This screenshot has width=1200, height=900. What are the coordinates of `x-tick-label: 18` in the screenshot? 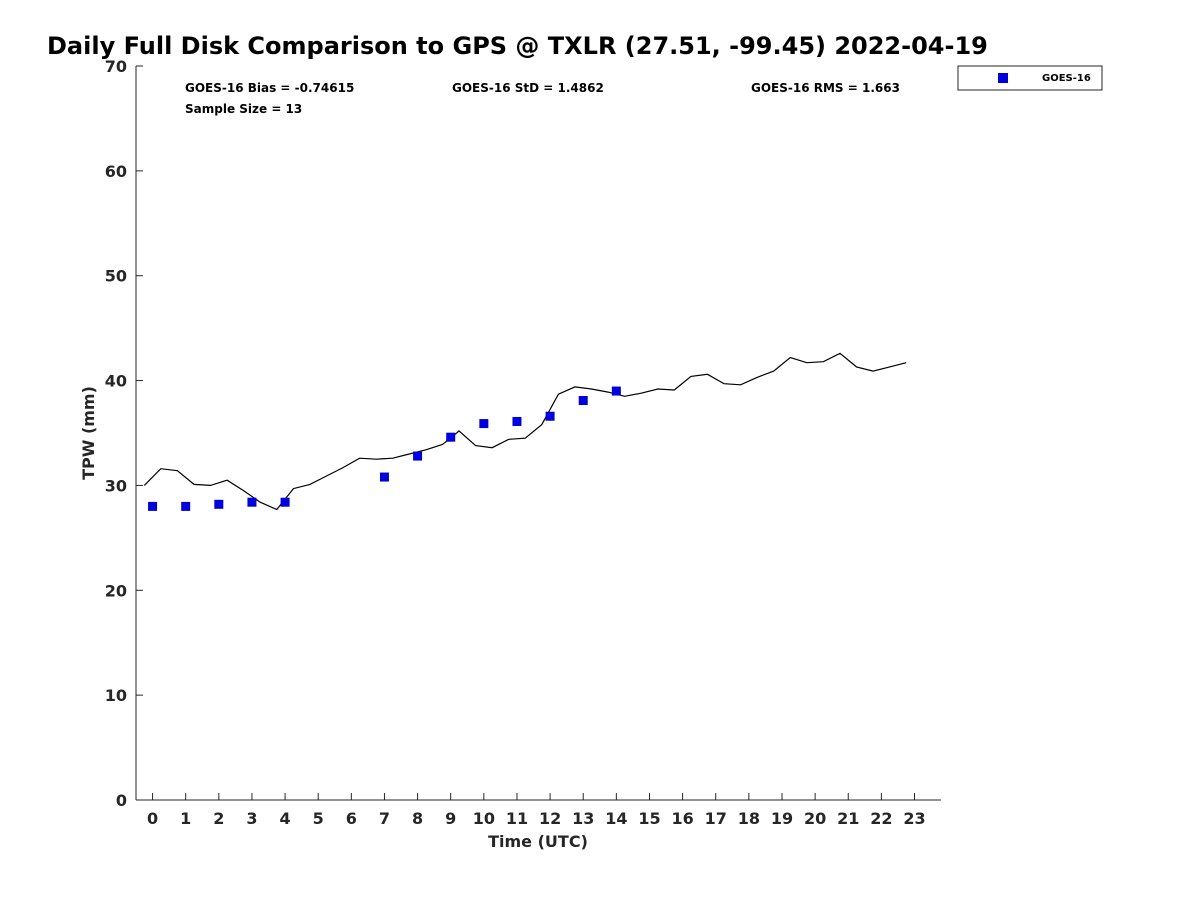 It's located at (749, 818).